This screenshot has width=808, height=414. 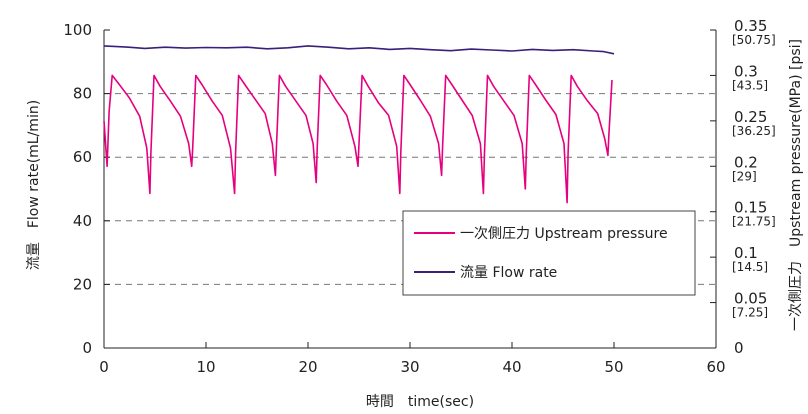 What do you see at coordinates (508, 273) in the screenshot?
I see `legend-label-flow-rate: 流量 Flow rate` at bounding box center [508, 273].